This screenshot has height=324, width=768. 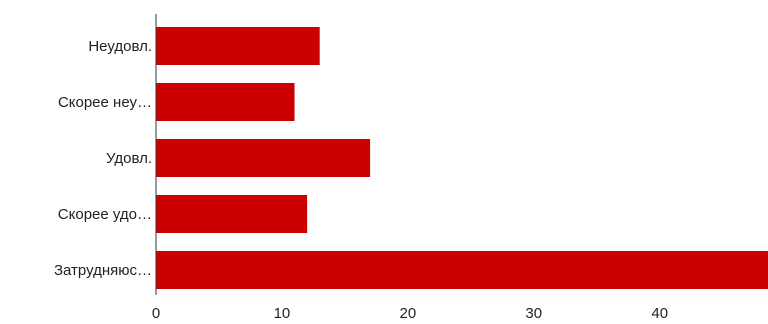 I want to click on x-tick-label-2: 20, so click(x=408, y=313).